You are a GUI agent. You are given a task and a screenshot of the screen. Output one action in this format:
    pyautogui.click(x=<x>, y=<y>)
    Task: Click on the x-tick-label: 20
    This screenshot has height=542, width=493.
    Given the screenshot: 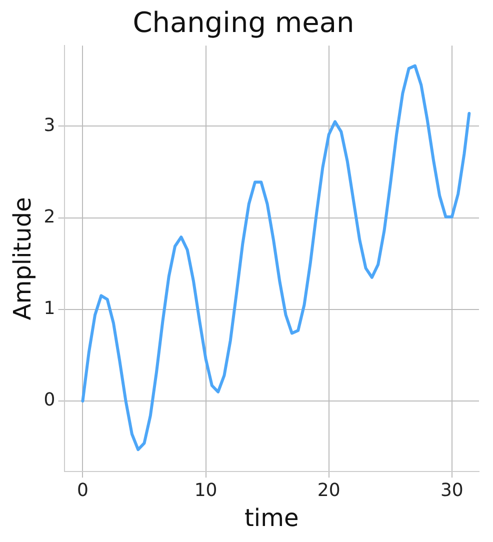 What is the action you would take?
    pyautogui.click(x=328, y=491)
    